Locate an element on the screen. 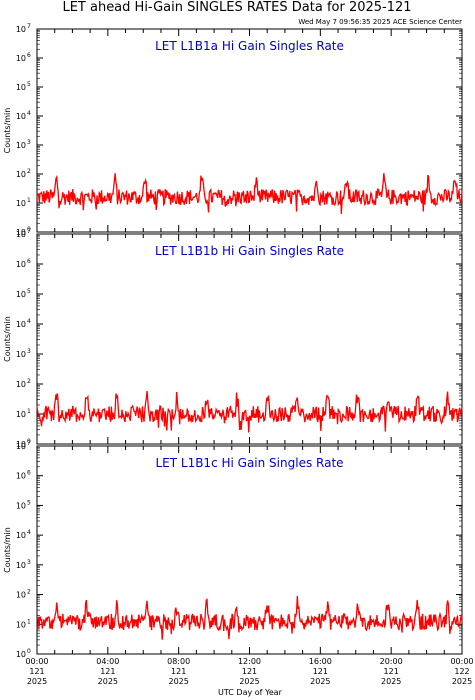 The image size is (475, 700). panel-title: LET L1B1a Hi Gain Singles Rate is located at coordinates (249, 46).